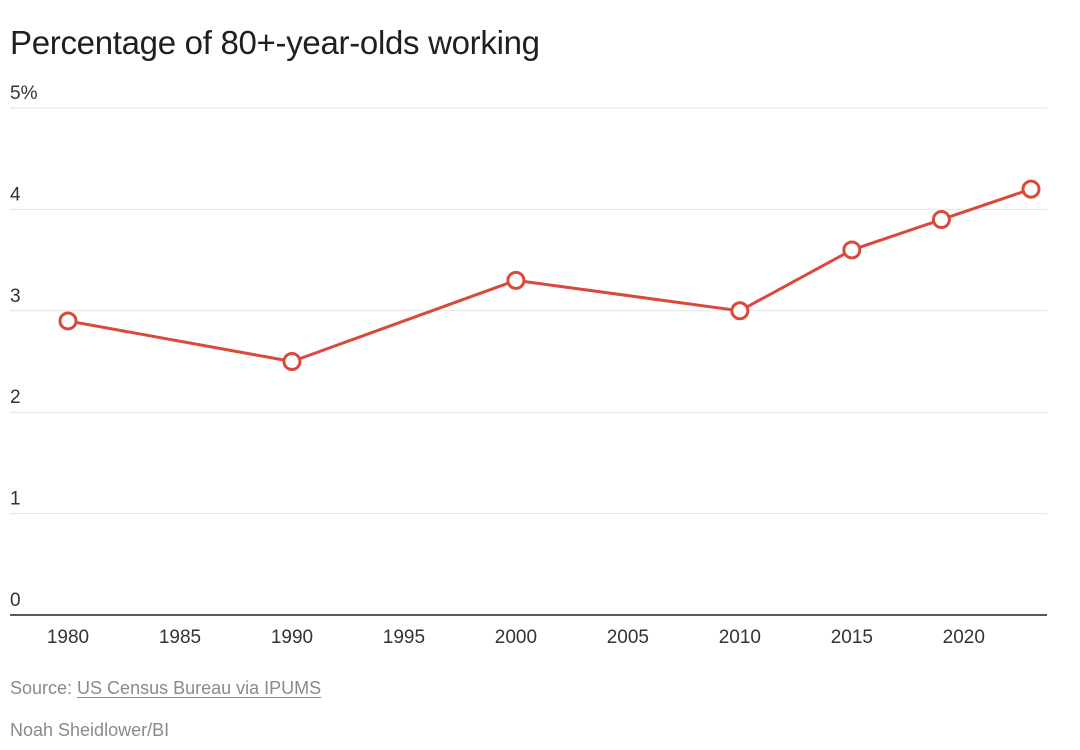  Describe the element at coordinates (44, 688) in the screenshot. I see `source-label: Source:` at that location.